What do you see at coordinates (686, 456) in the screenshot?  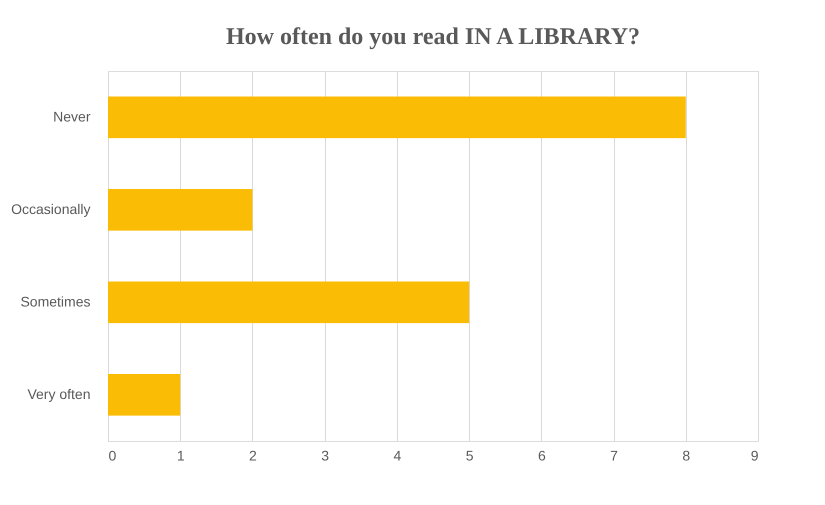 I see `x-tick-label: 8` at bounding box center [686, 456].